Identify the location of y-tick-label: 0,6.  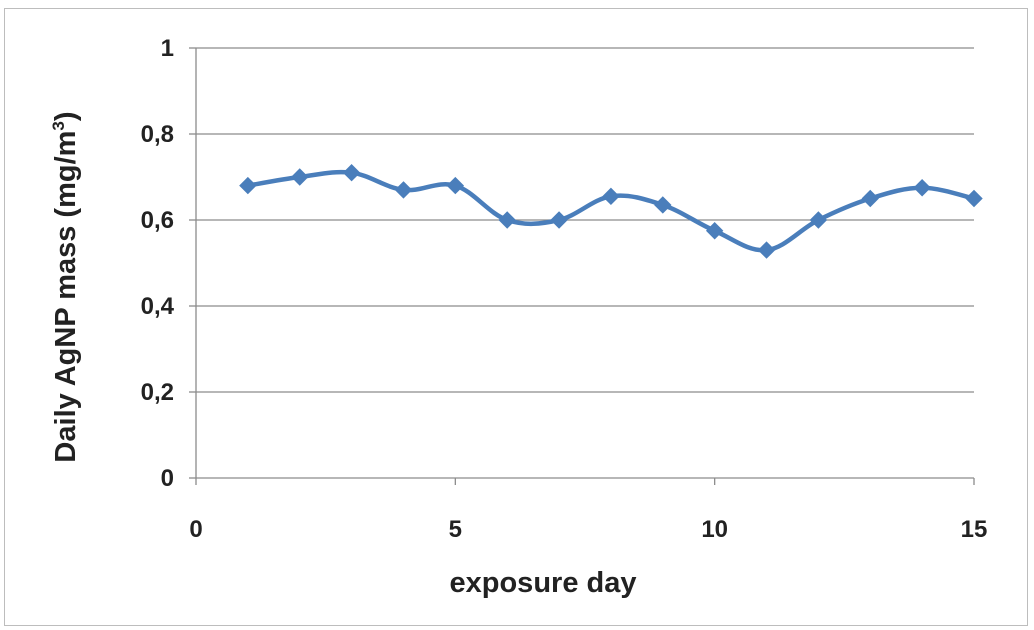
(157, 220).